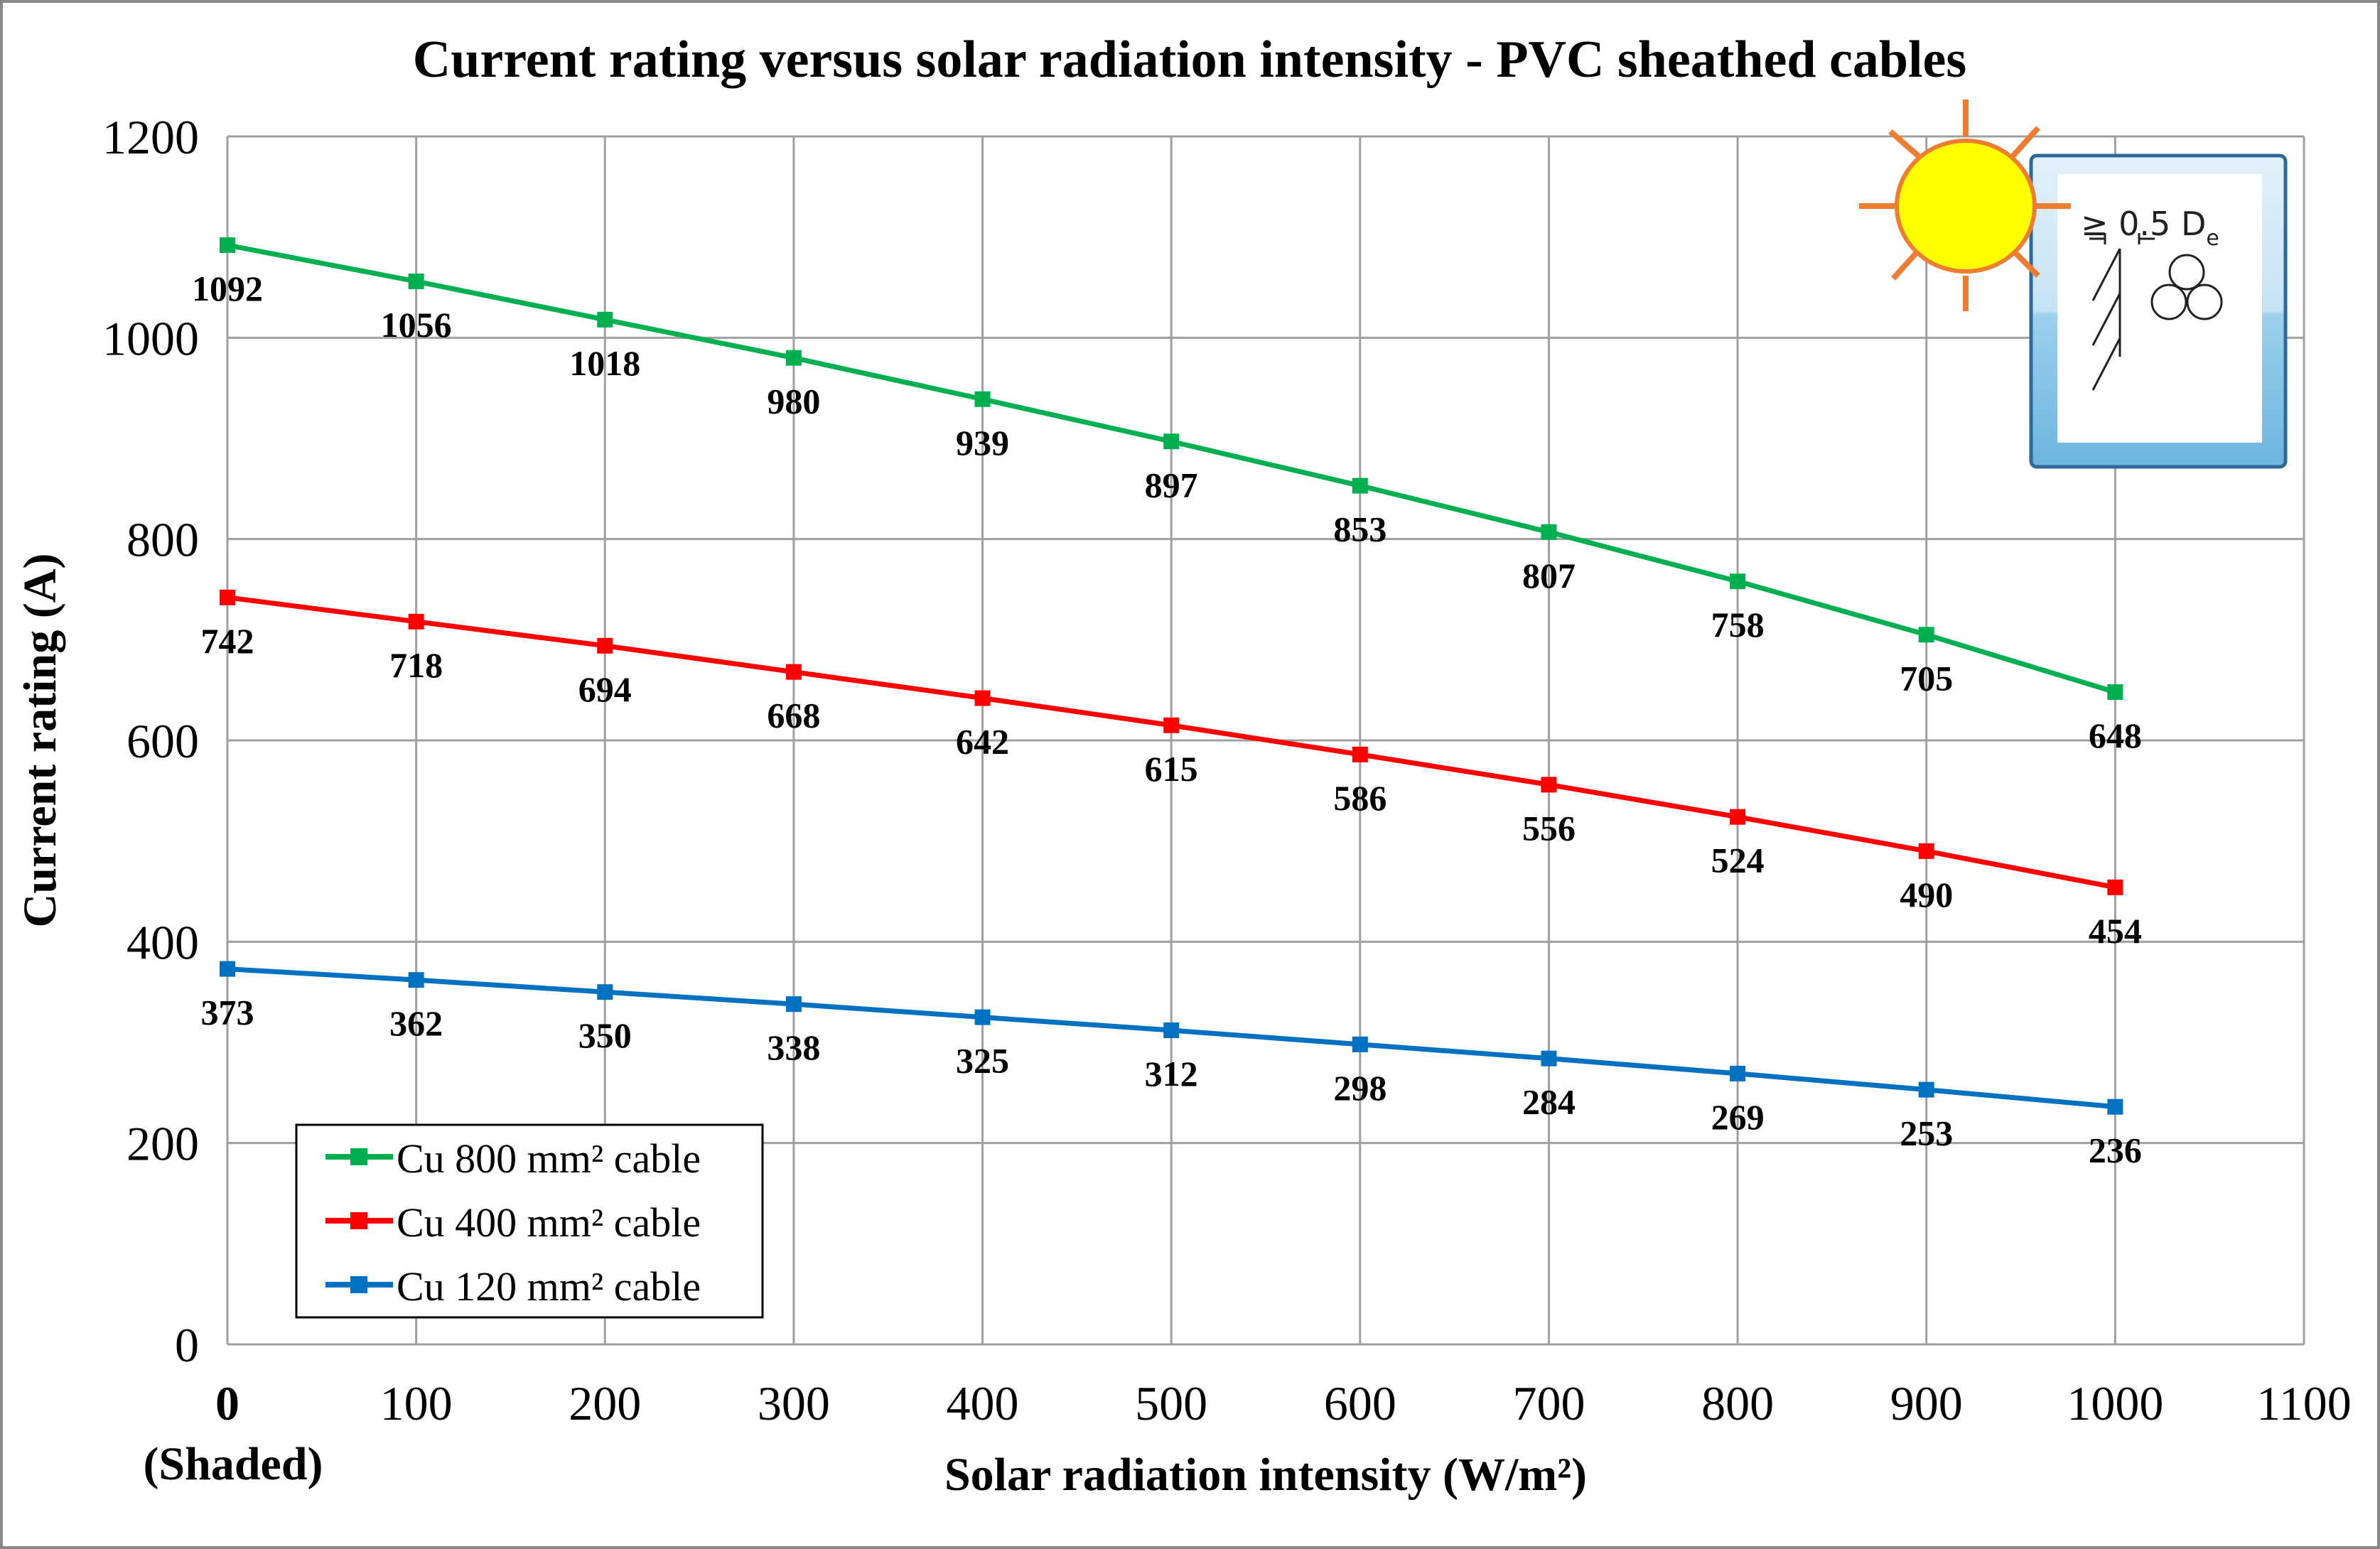  Describe the element at coordinates (1738, 1117) in the screenshot. I see `data-label: 269` at that location.